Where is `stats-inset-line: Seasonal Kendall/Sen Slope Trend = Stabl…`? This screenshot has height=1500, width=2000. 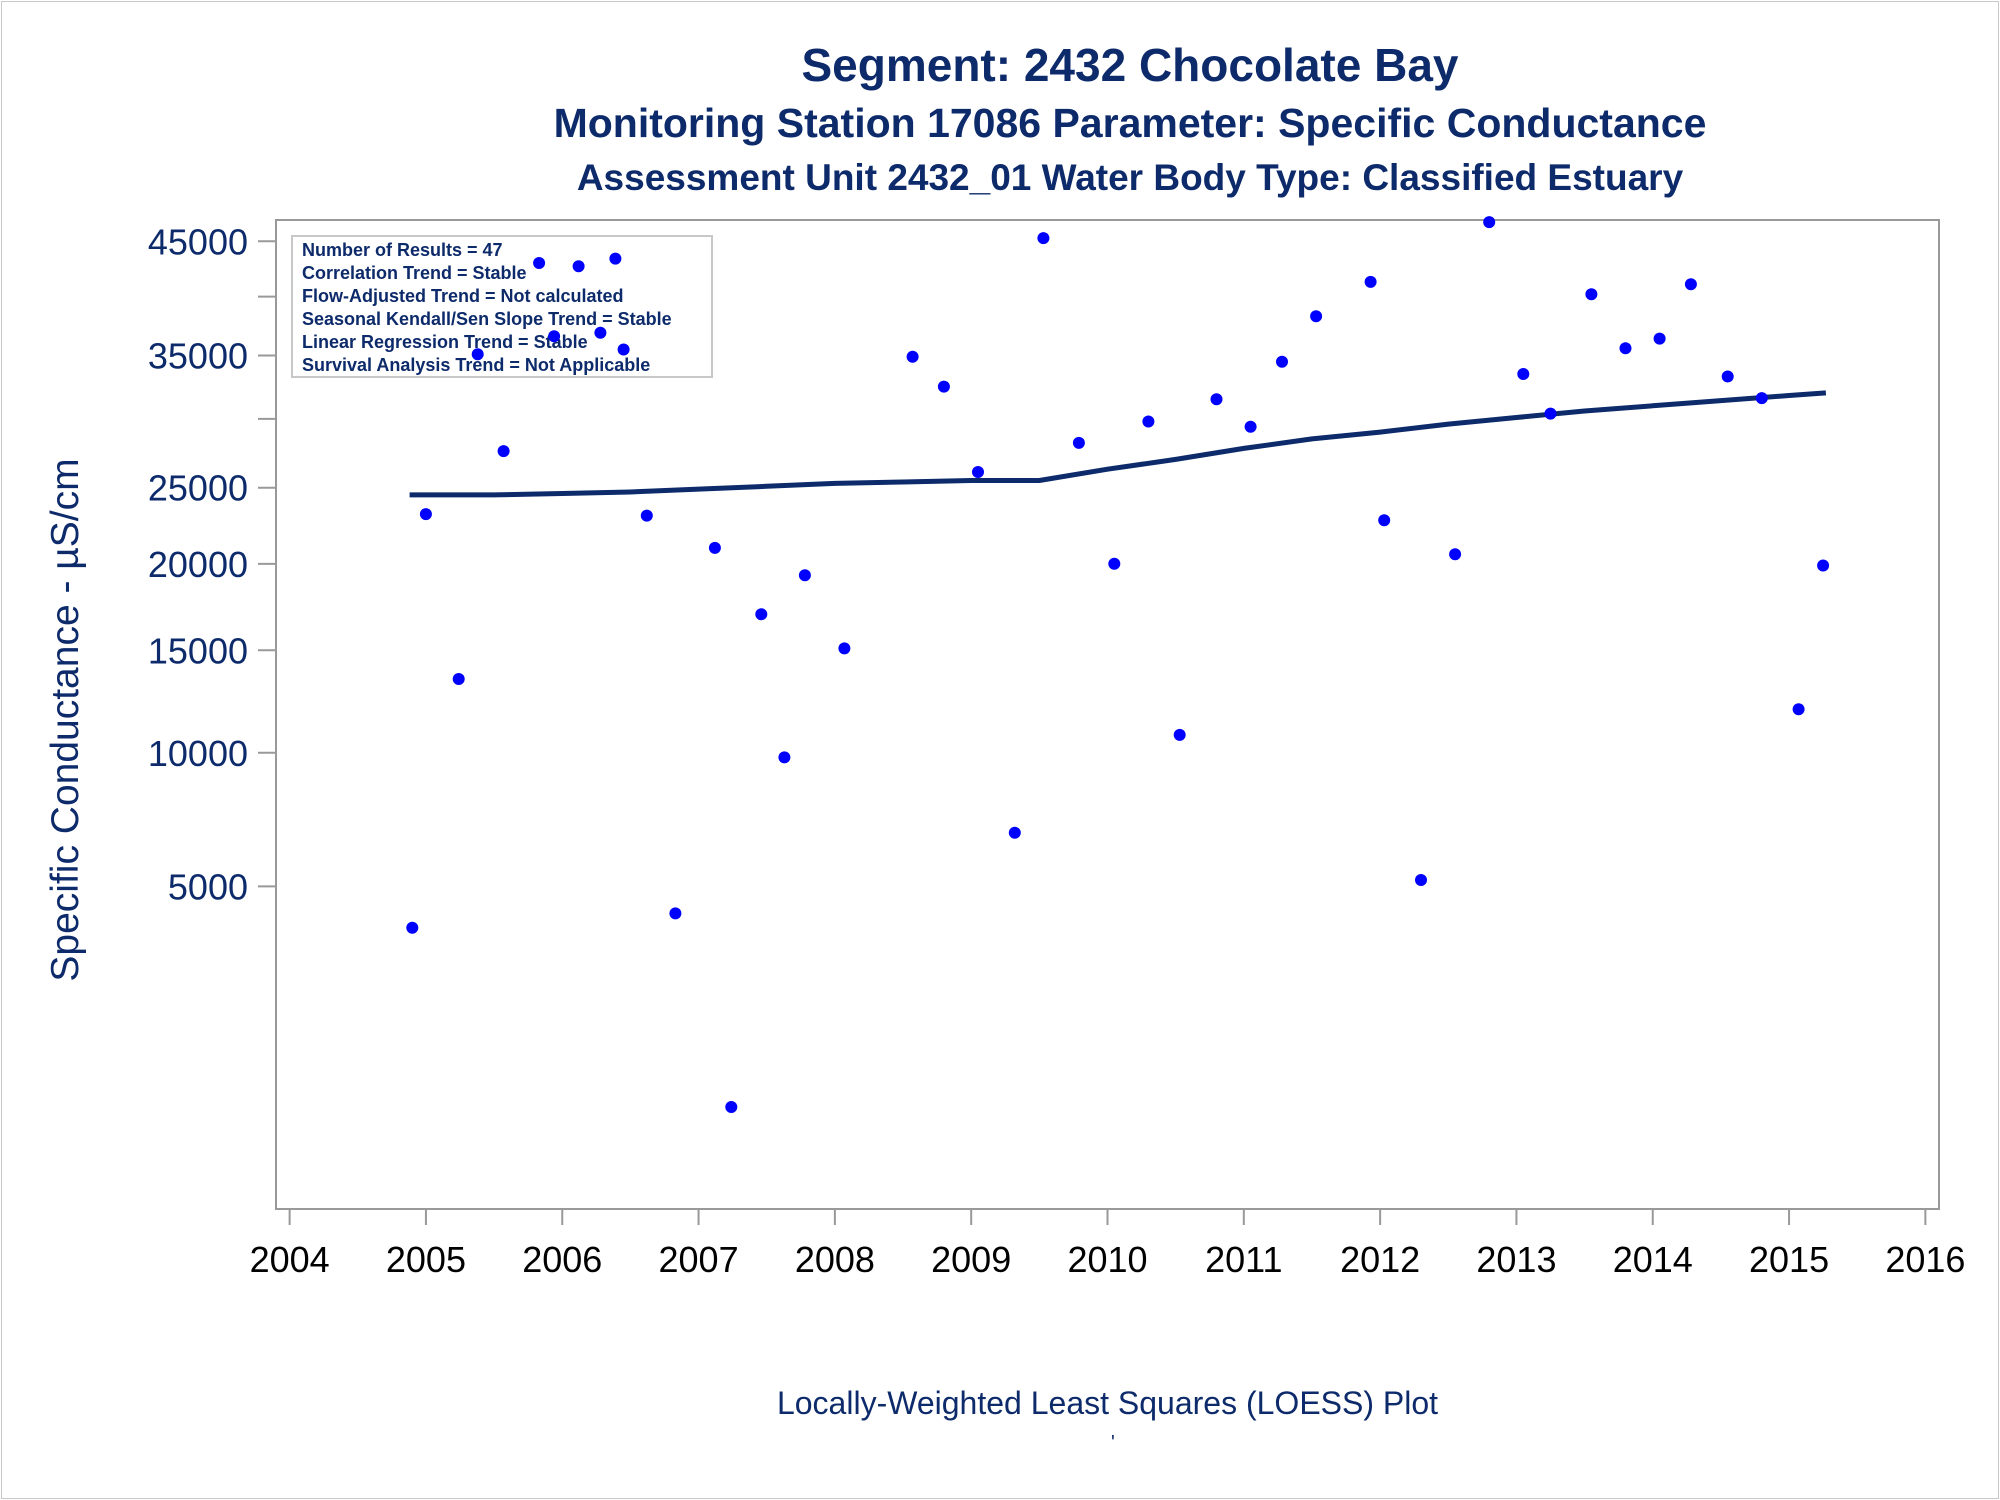
stats-inset-line: Seasonal Kendall/Sen Slope Trend = Stabl… is located at coordinates (487, 319).